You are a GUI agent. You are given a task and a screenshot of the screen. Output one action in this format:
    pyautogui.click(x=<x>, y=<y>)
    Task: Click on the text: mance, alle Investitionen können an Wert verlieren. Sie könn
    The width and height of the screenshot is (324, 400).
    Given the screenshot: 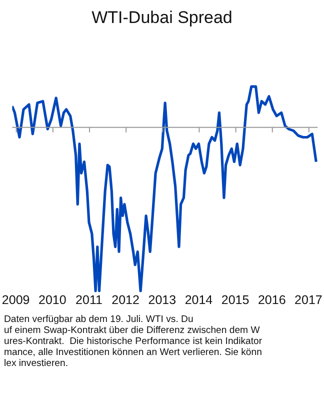 What is the action you would take?
    pyautogui.click(x=133, y=352)
    